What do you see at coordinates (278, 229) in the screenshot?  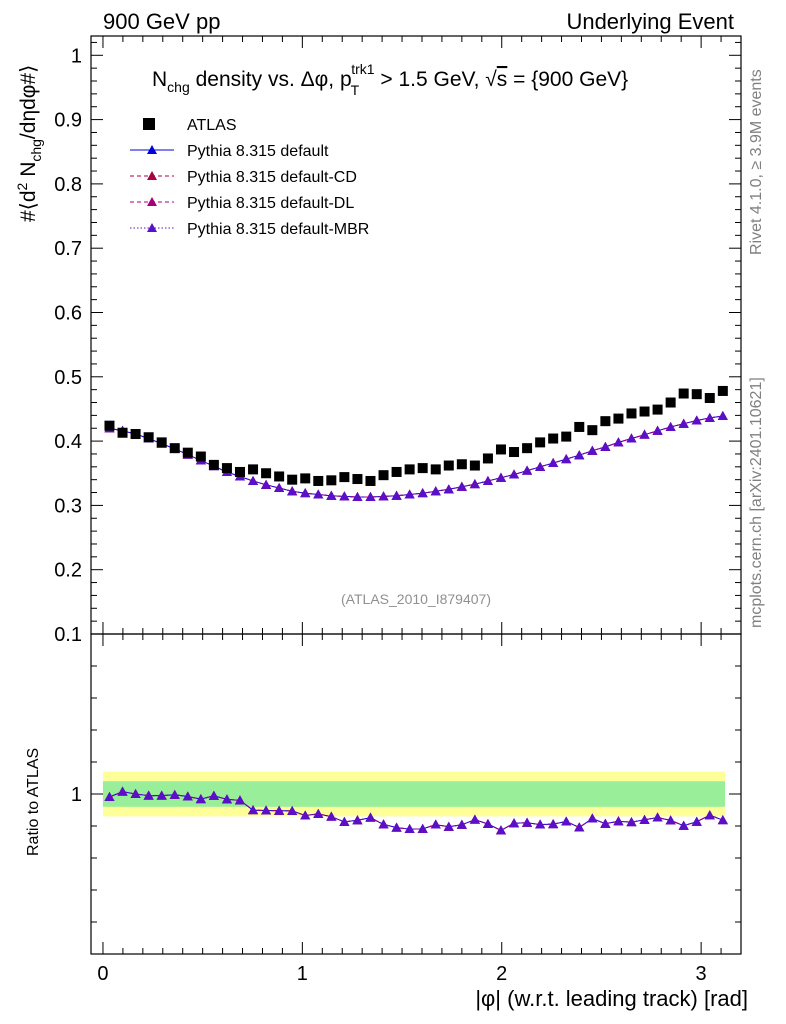 I see `legend-label: Pythia 8.315 default-MBR` at bounding box center [278, 229].